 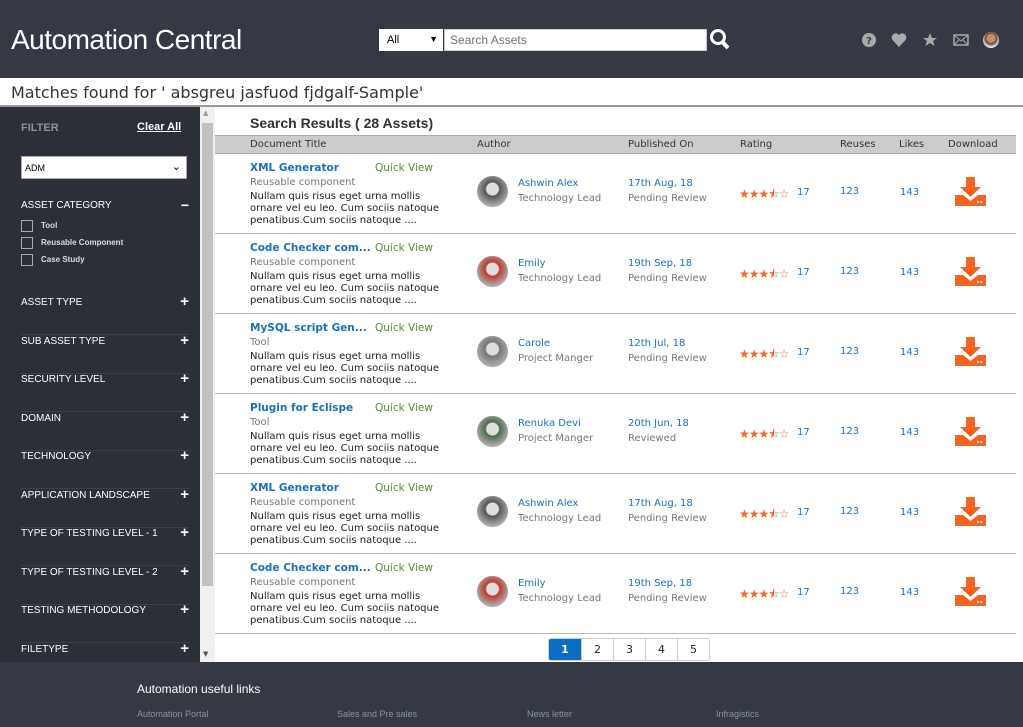 What do you see at coordinates (764, 194) in the screenshot?
I see `rating-stars-icon: ★★★⯪☆` at bounding box center [764, 194].